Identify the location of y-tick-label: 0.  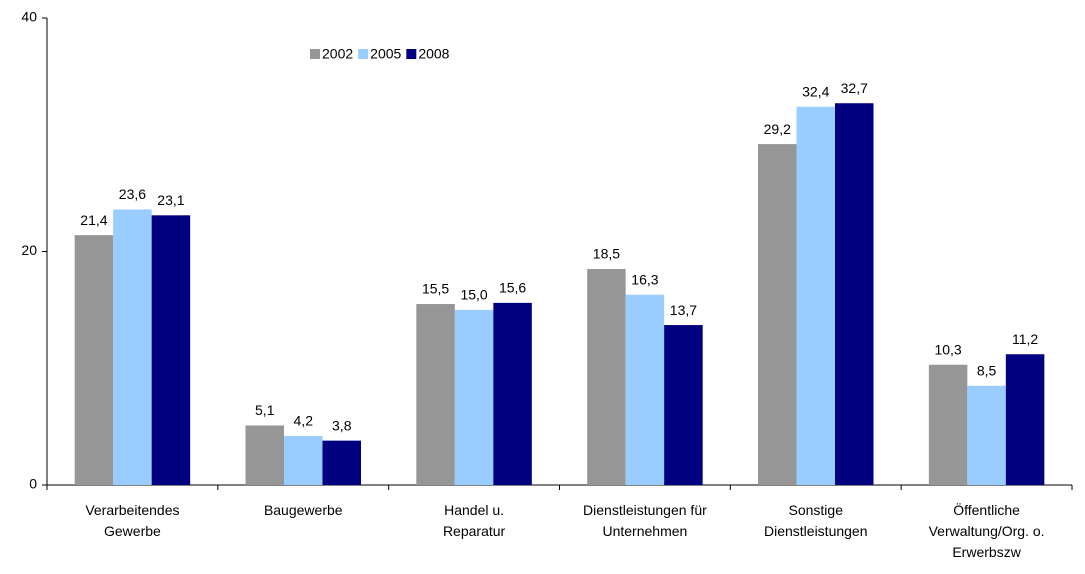
(33, 484).